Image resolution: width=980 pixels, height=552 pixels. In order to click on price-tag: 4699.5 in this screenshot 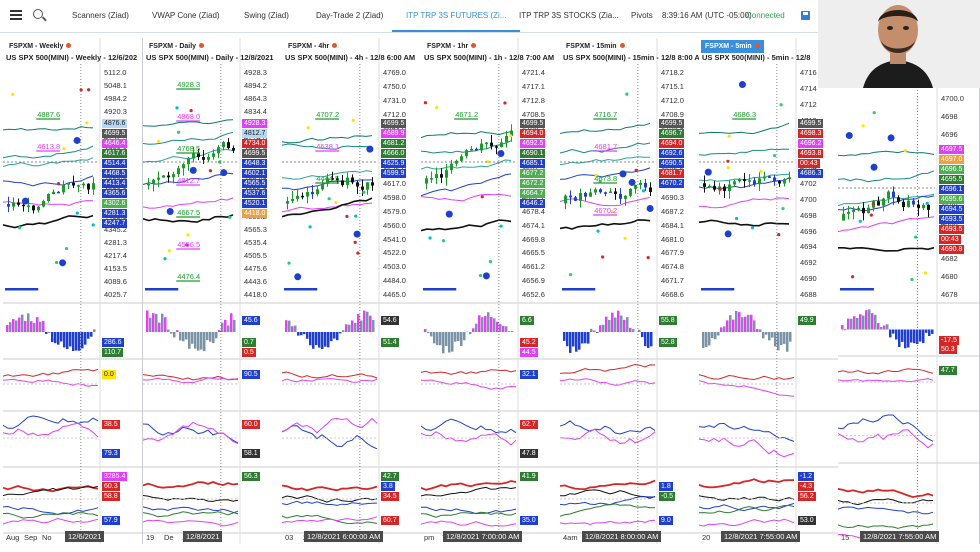, I will do `click(533, 123)`.